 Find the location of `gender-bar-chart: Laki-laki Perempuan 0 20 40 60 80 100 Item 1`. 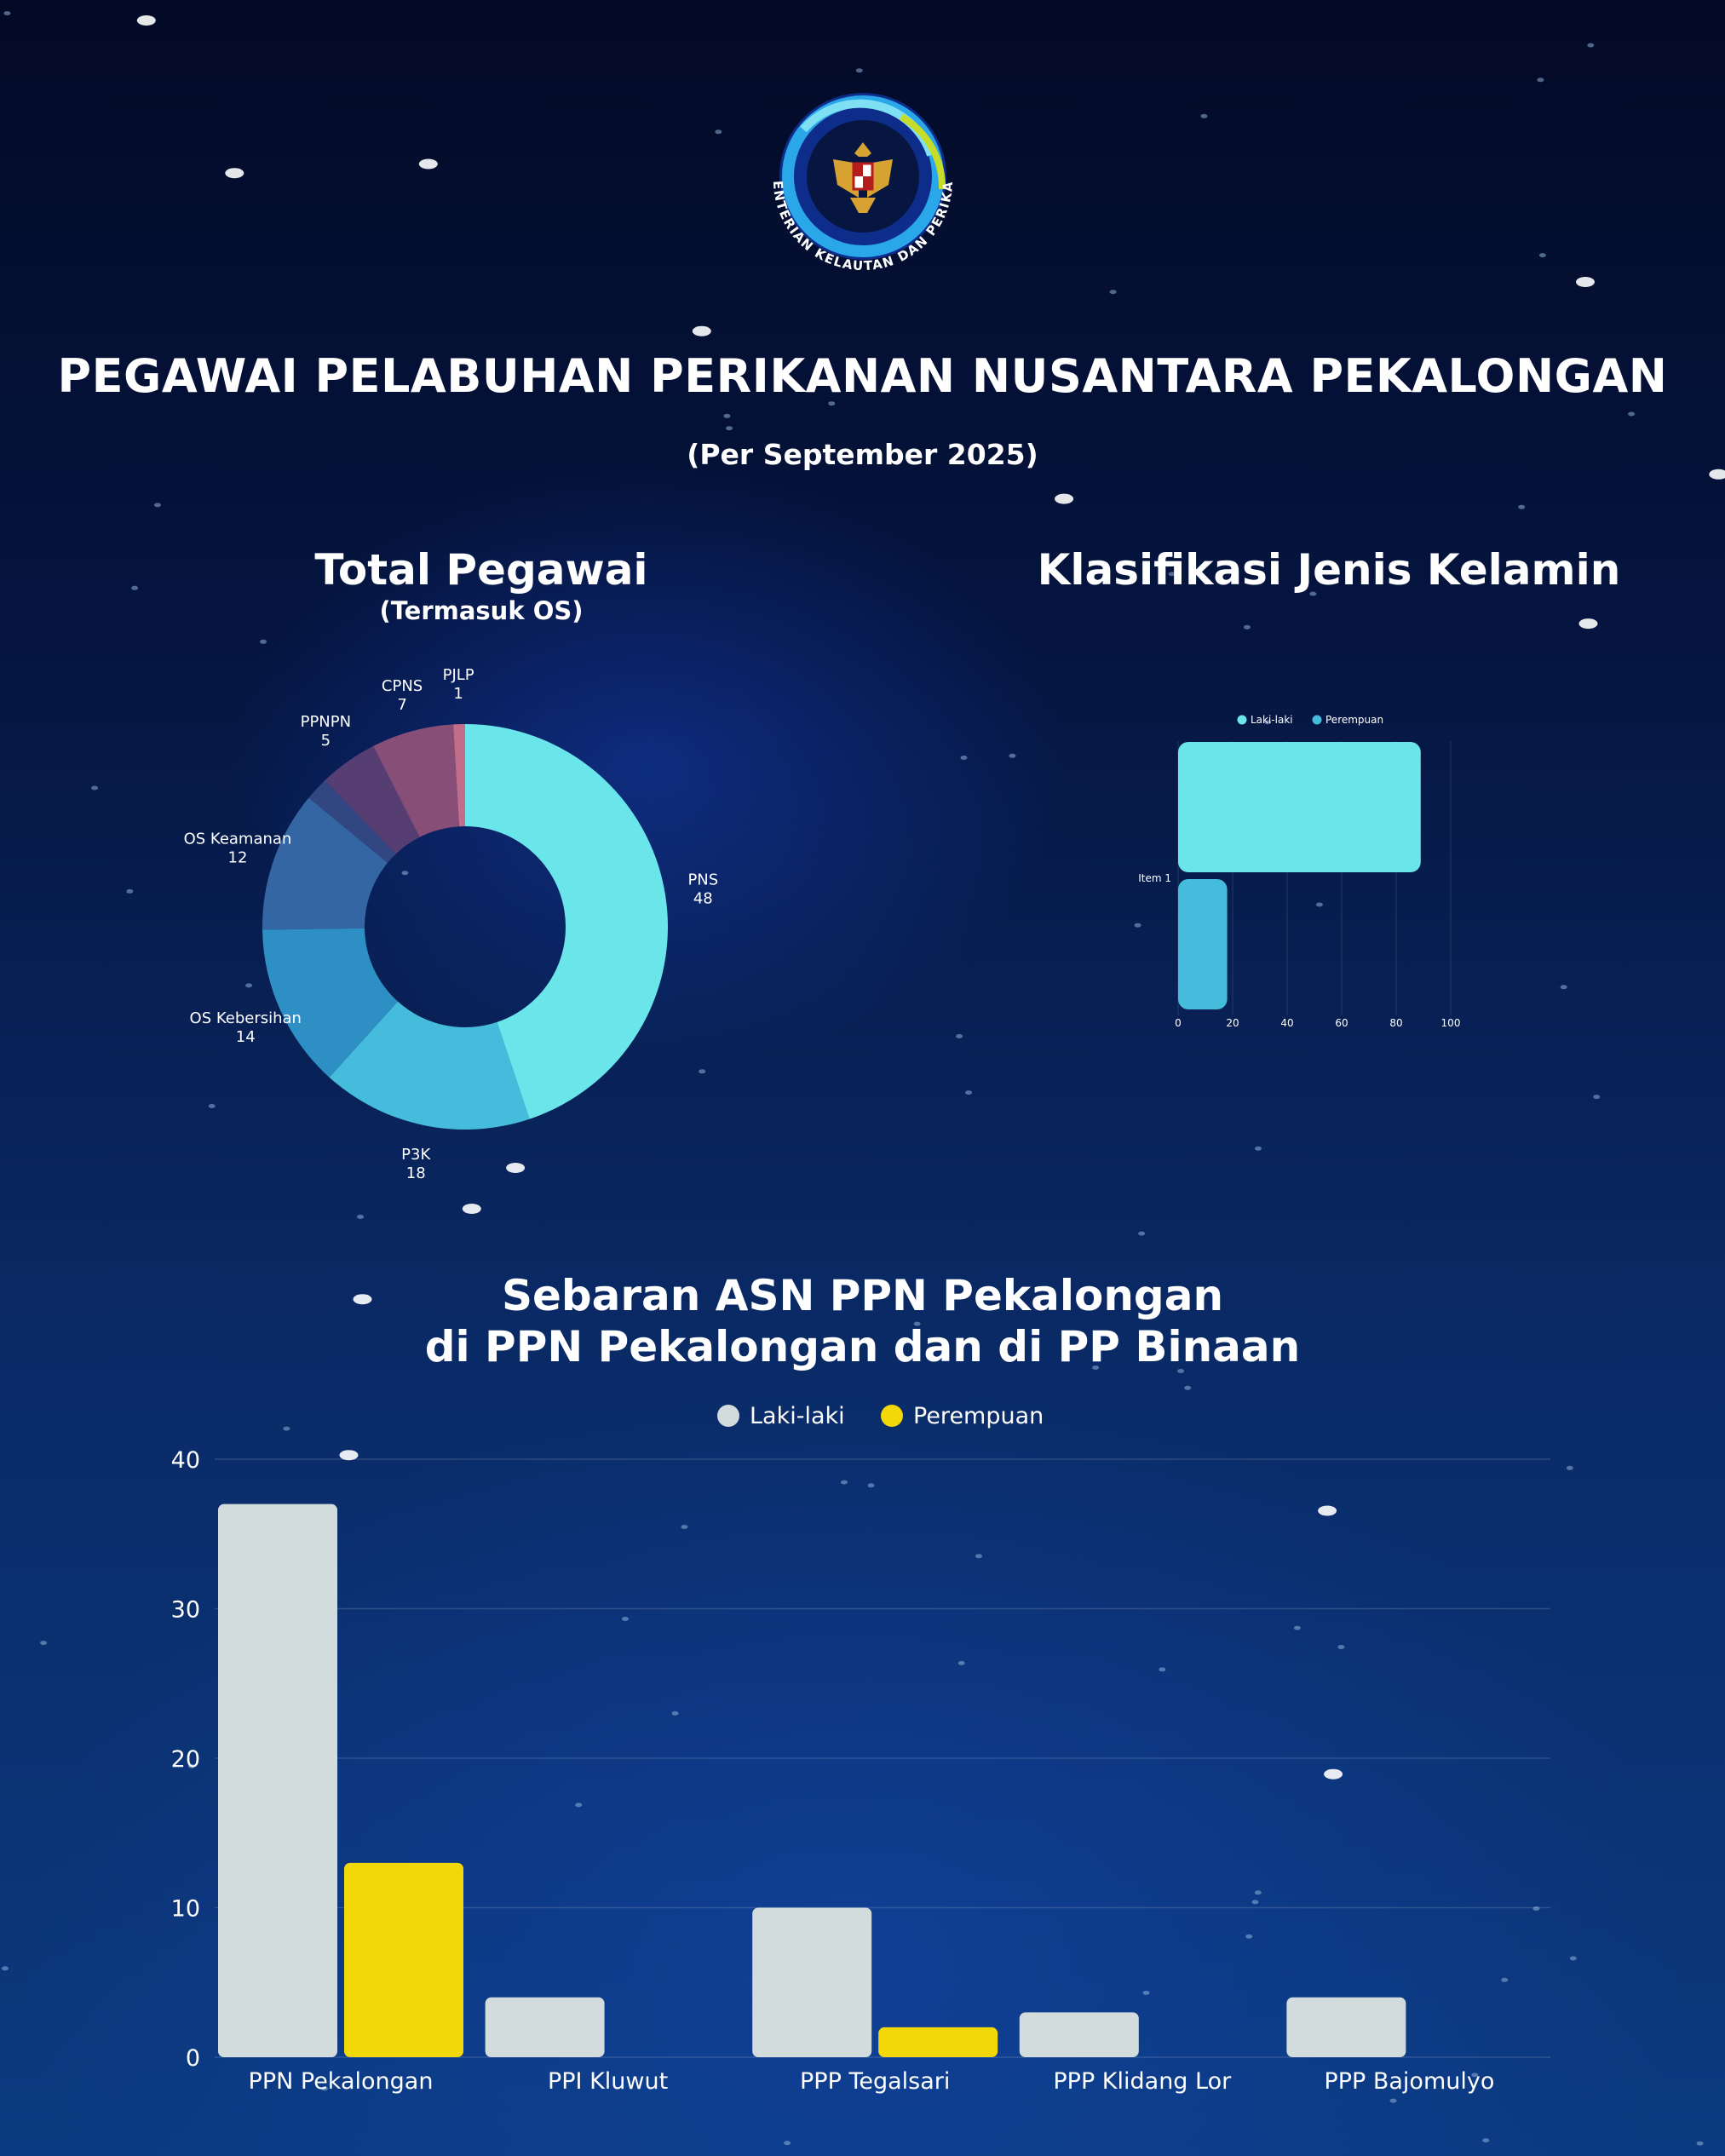

gender-bar-chart: Laki-laki Perempuan 0 20 40 60 80 100 Item 1 is located at coordinates (1299, 871).